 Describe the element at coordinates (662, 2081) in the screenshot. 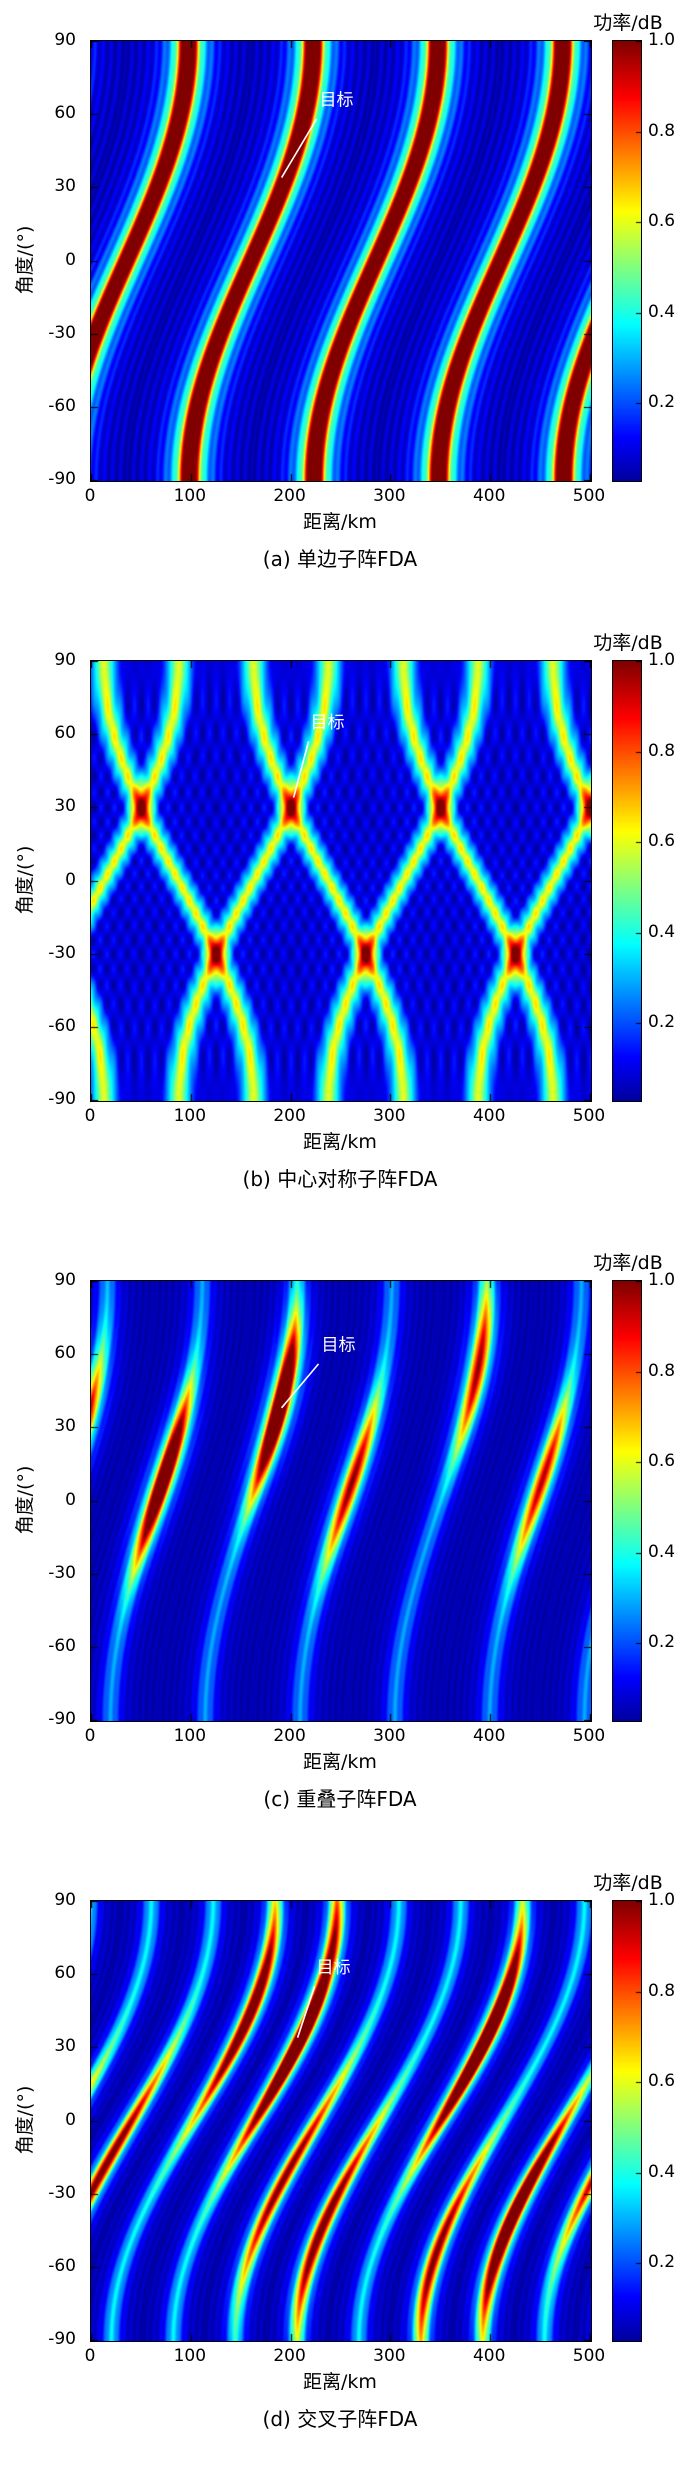

I see `colorbar-tick-label: 0.6` at that location.